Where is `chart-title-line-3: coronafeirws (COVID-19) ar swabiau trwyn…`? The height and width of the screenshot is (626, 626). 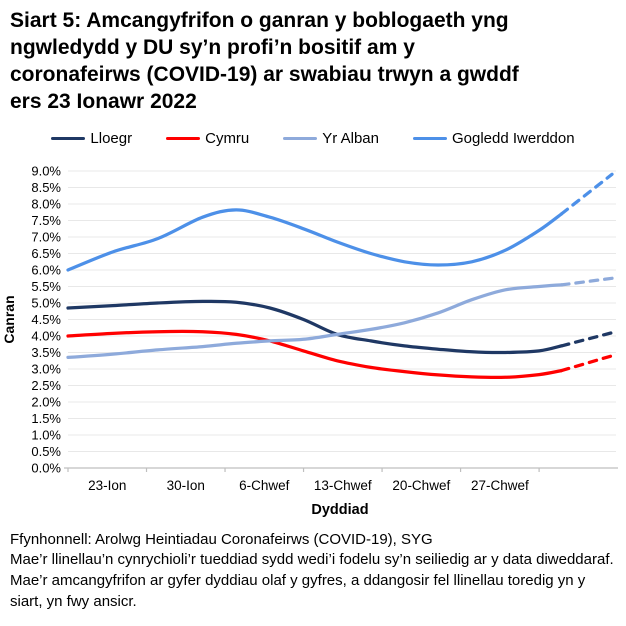
chart-title-line-3: coronafeirws (COVID-19) ar swabiau trwyn… is located at coordinates (264, 74).